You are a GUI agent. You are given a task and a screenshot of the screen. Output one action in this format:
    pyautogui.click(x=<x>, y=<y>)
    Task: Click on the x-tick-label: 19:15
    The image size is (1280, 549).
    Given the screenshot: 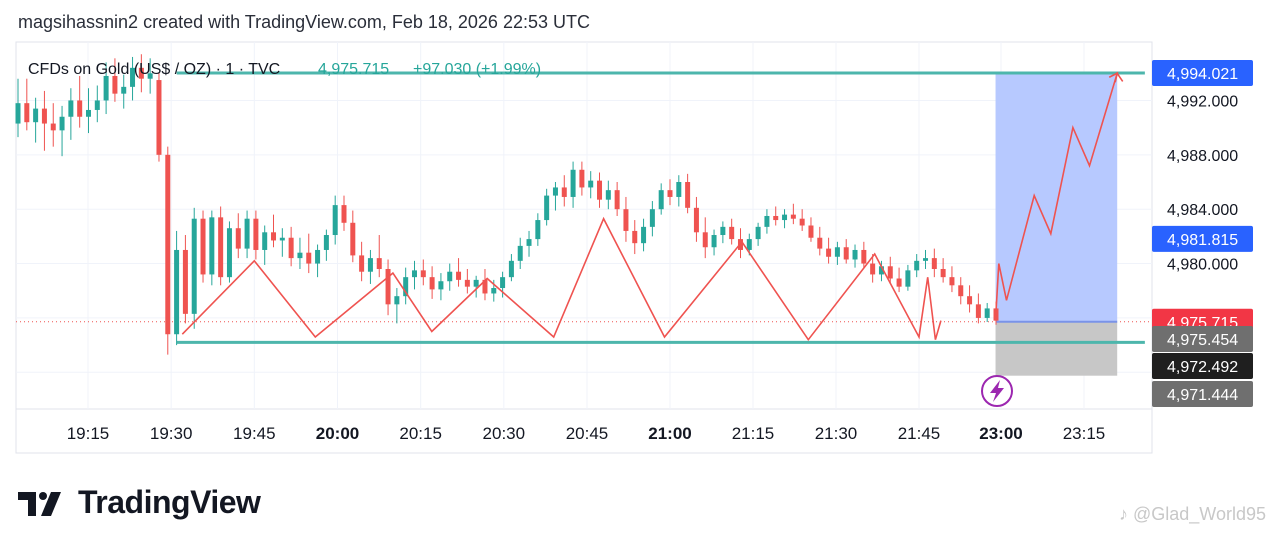 What is the action you would take?
    pyautogui.click(x=88, y=433)
    